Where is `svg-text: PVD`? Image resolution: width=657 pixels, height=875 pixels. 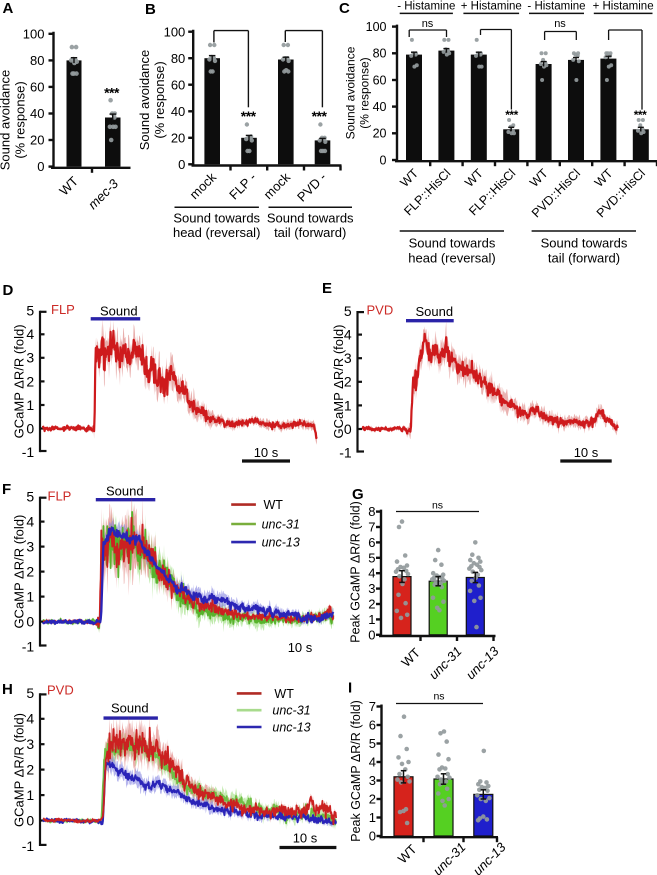 svg-text: PVD is located at coordinates (380, 310).